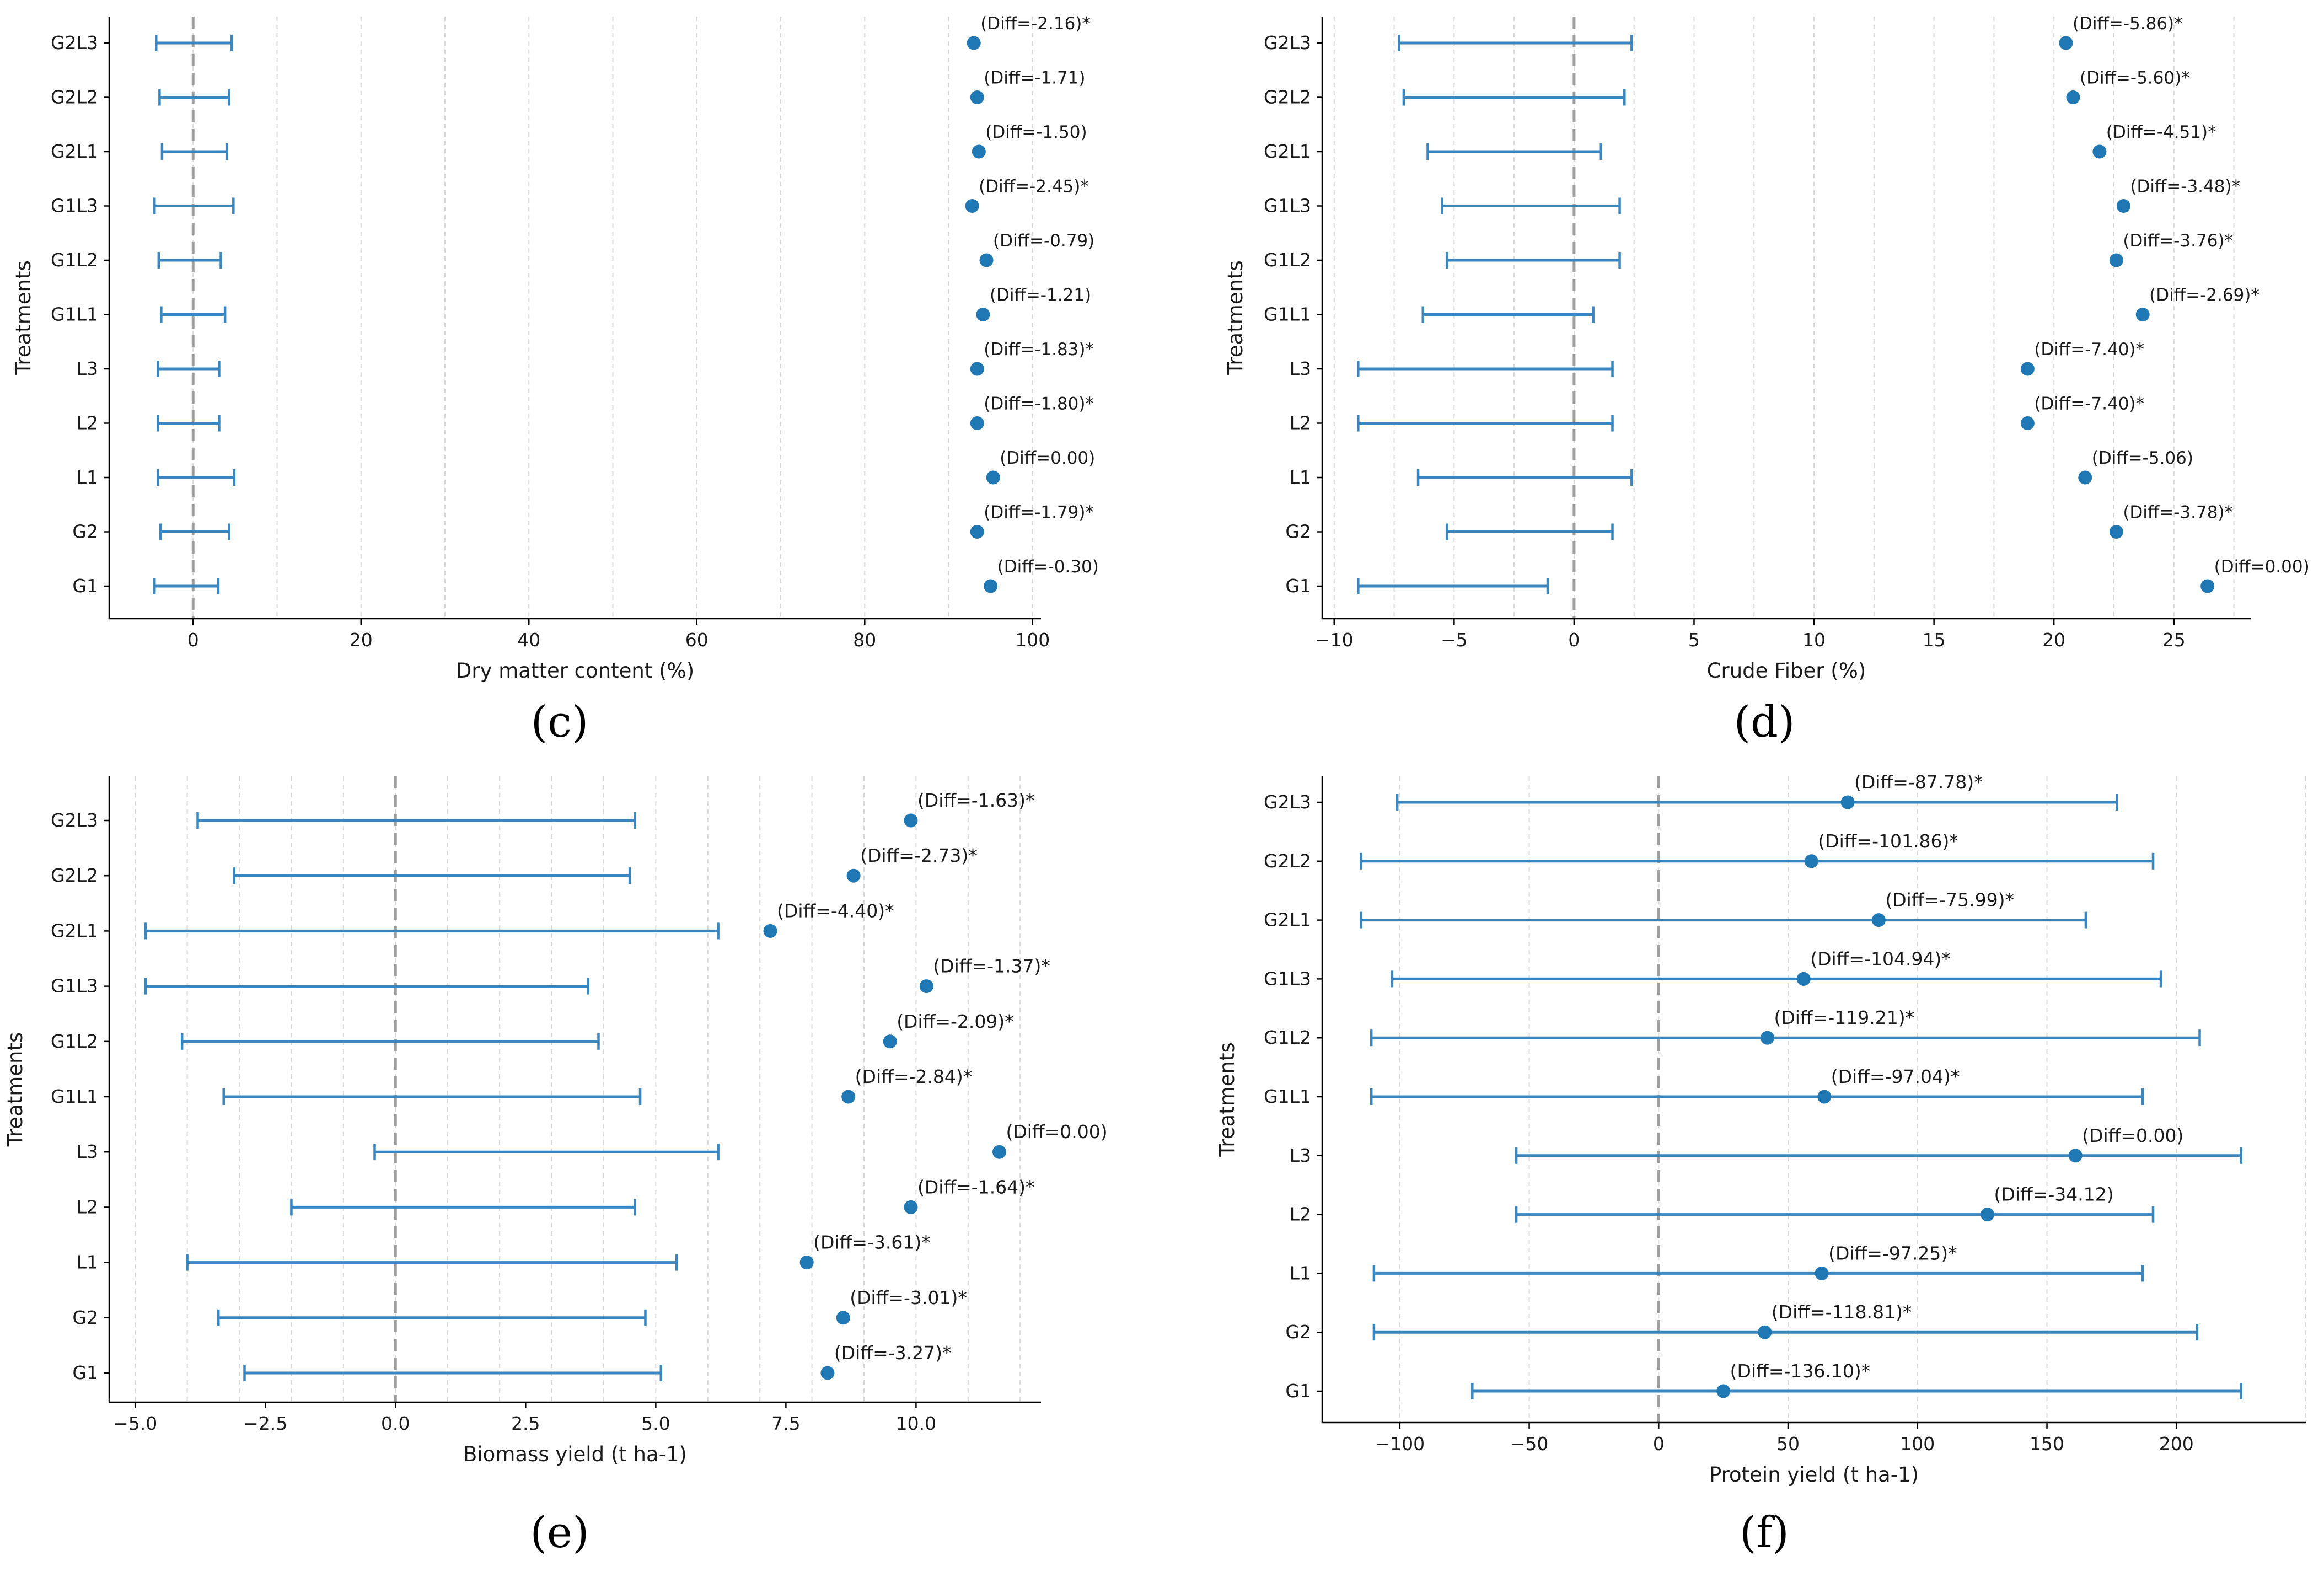 The image size is (2324, 1572). What do you see at coordinates (893, 1353) in the screenshot?
I see `diff-label: (Diff=-3.27)*` at bounding box center [893, 1353].